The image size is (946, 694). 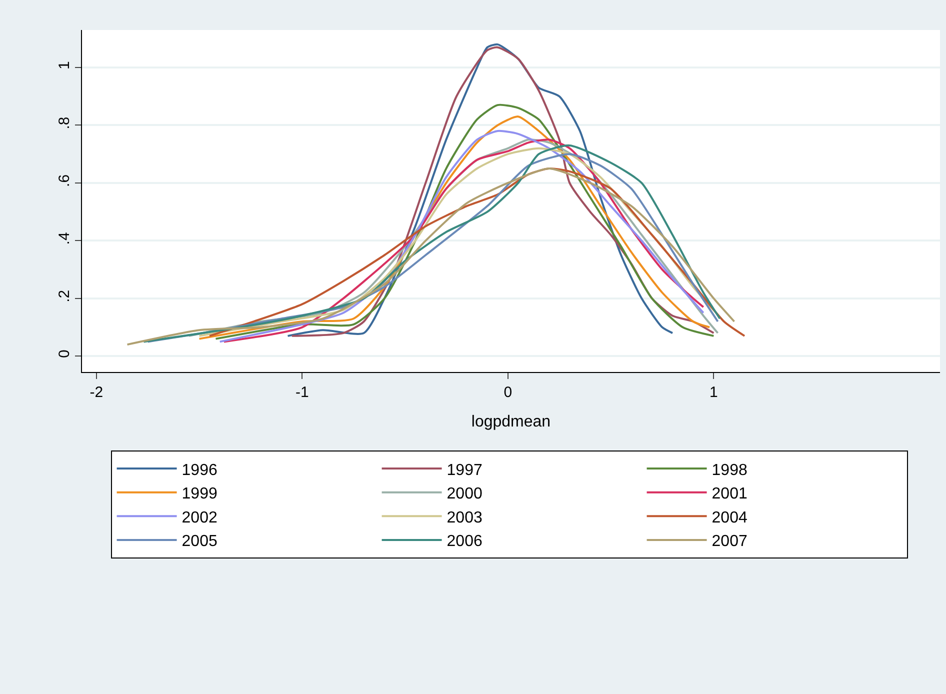 I want to click on x-tick-label: -1, so click(x=302, y=392).